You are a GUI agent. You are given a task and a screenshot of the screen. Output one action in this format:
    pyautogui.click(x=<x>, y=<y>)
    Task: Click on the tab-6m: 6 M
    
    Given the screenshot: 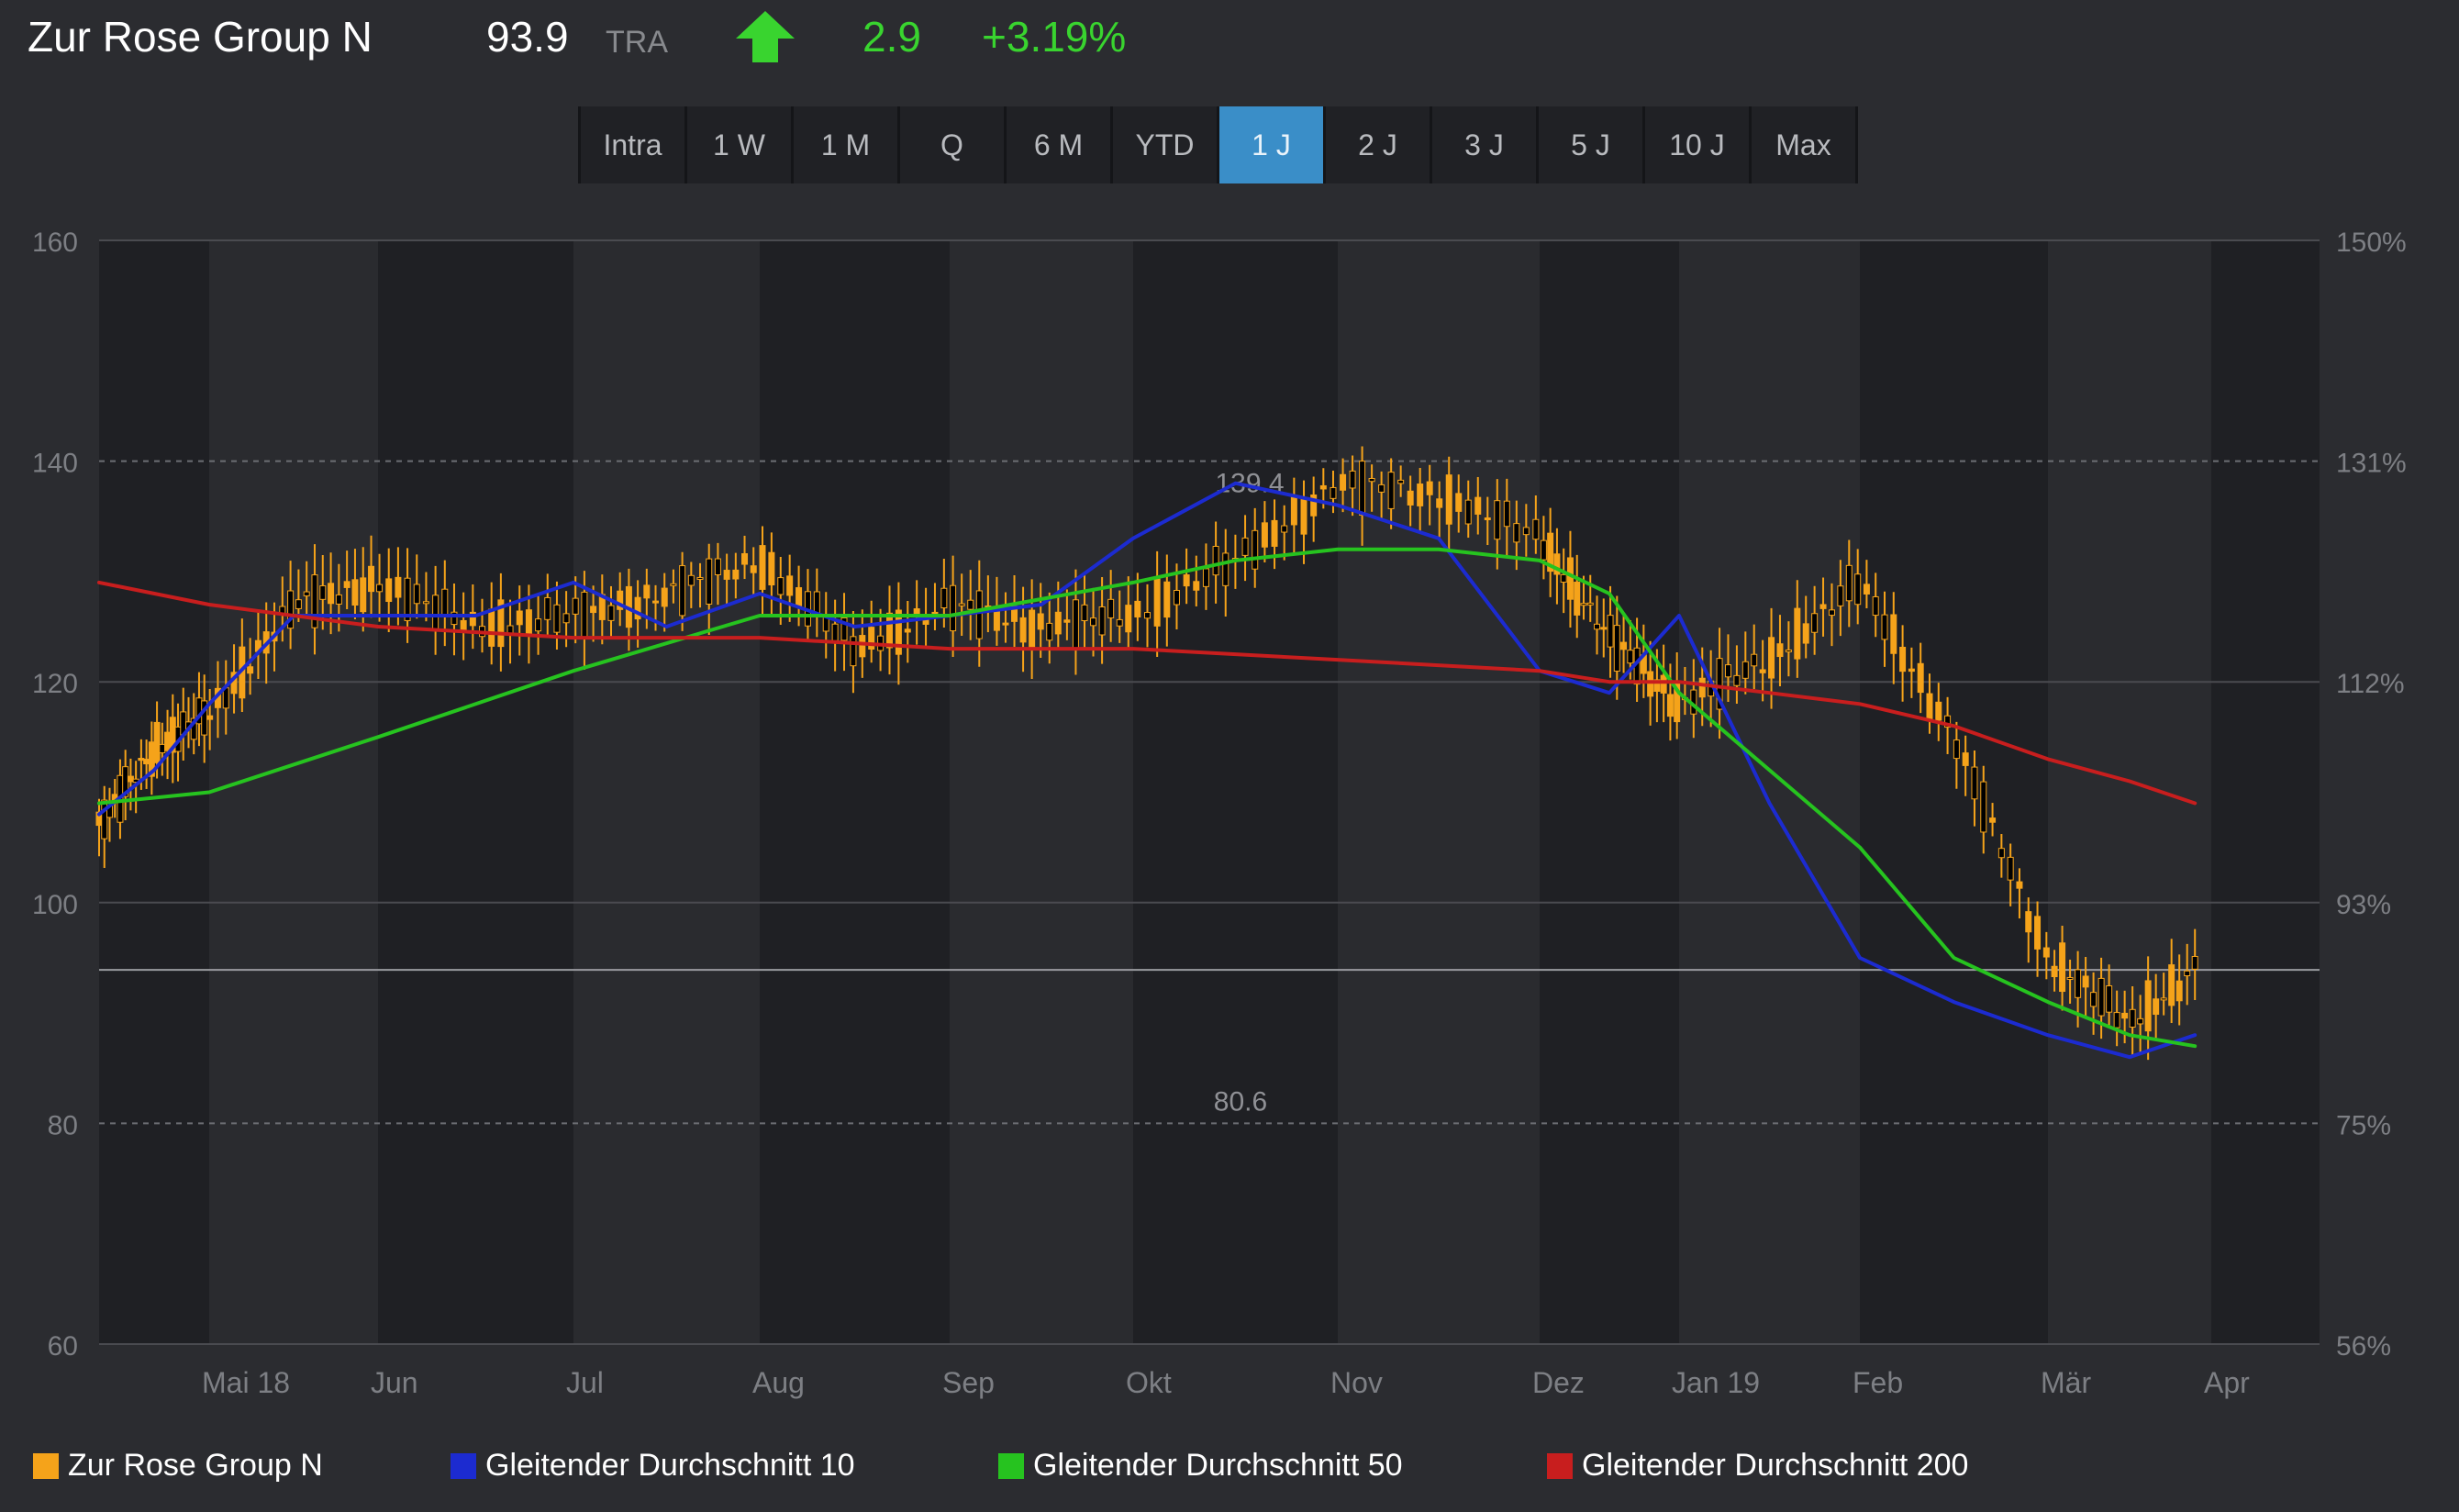 What is the action you would take?
    pyautogui.click(x=1058, y=145)
    